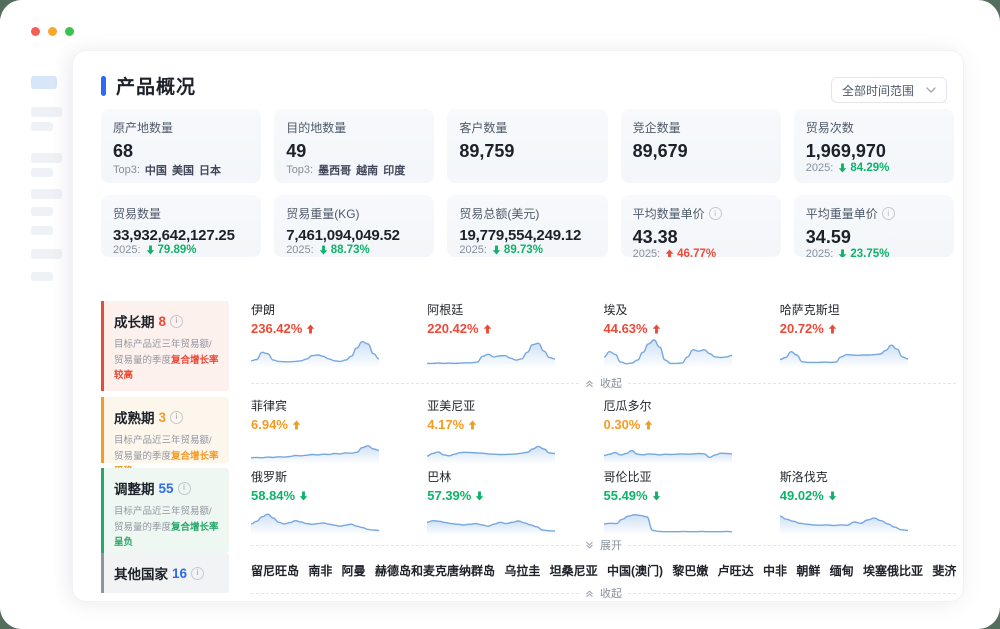 This screenshot has width=1000, height=629. I want to click on change-percent: 236.42%, so click(277, 328).